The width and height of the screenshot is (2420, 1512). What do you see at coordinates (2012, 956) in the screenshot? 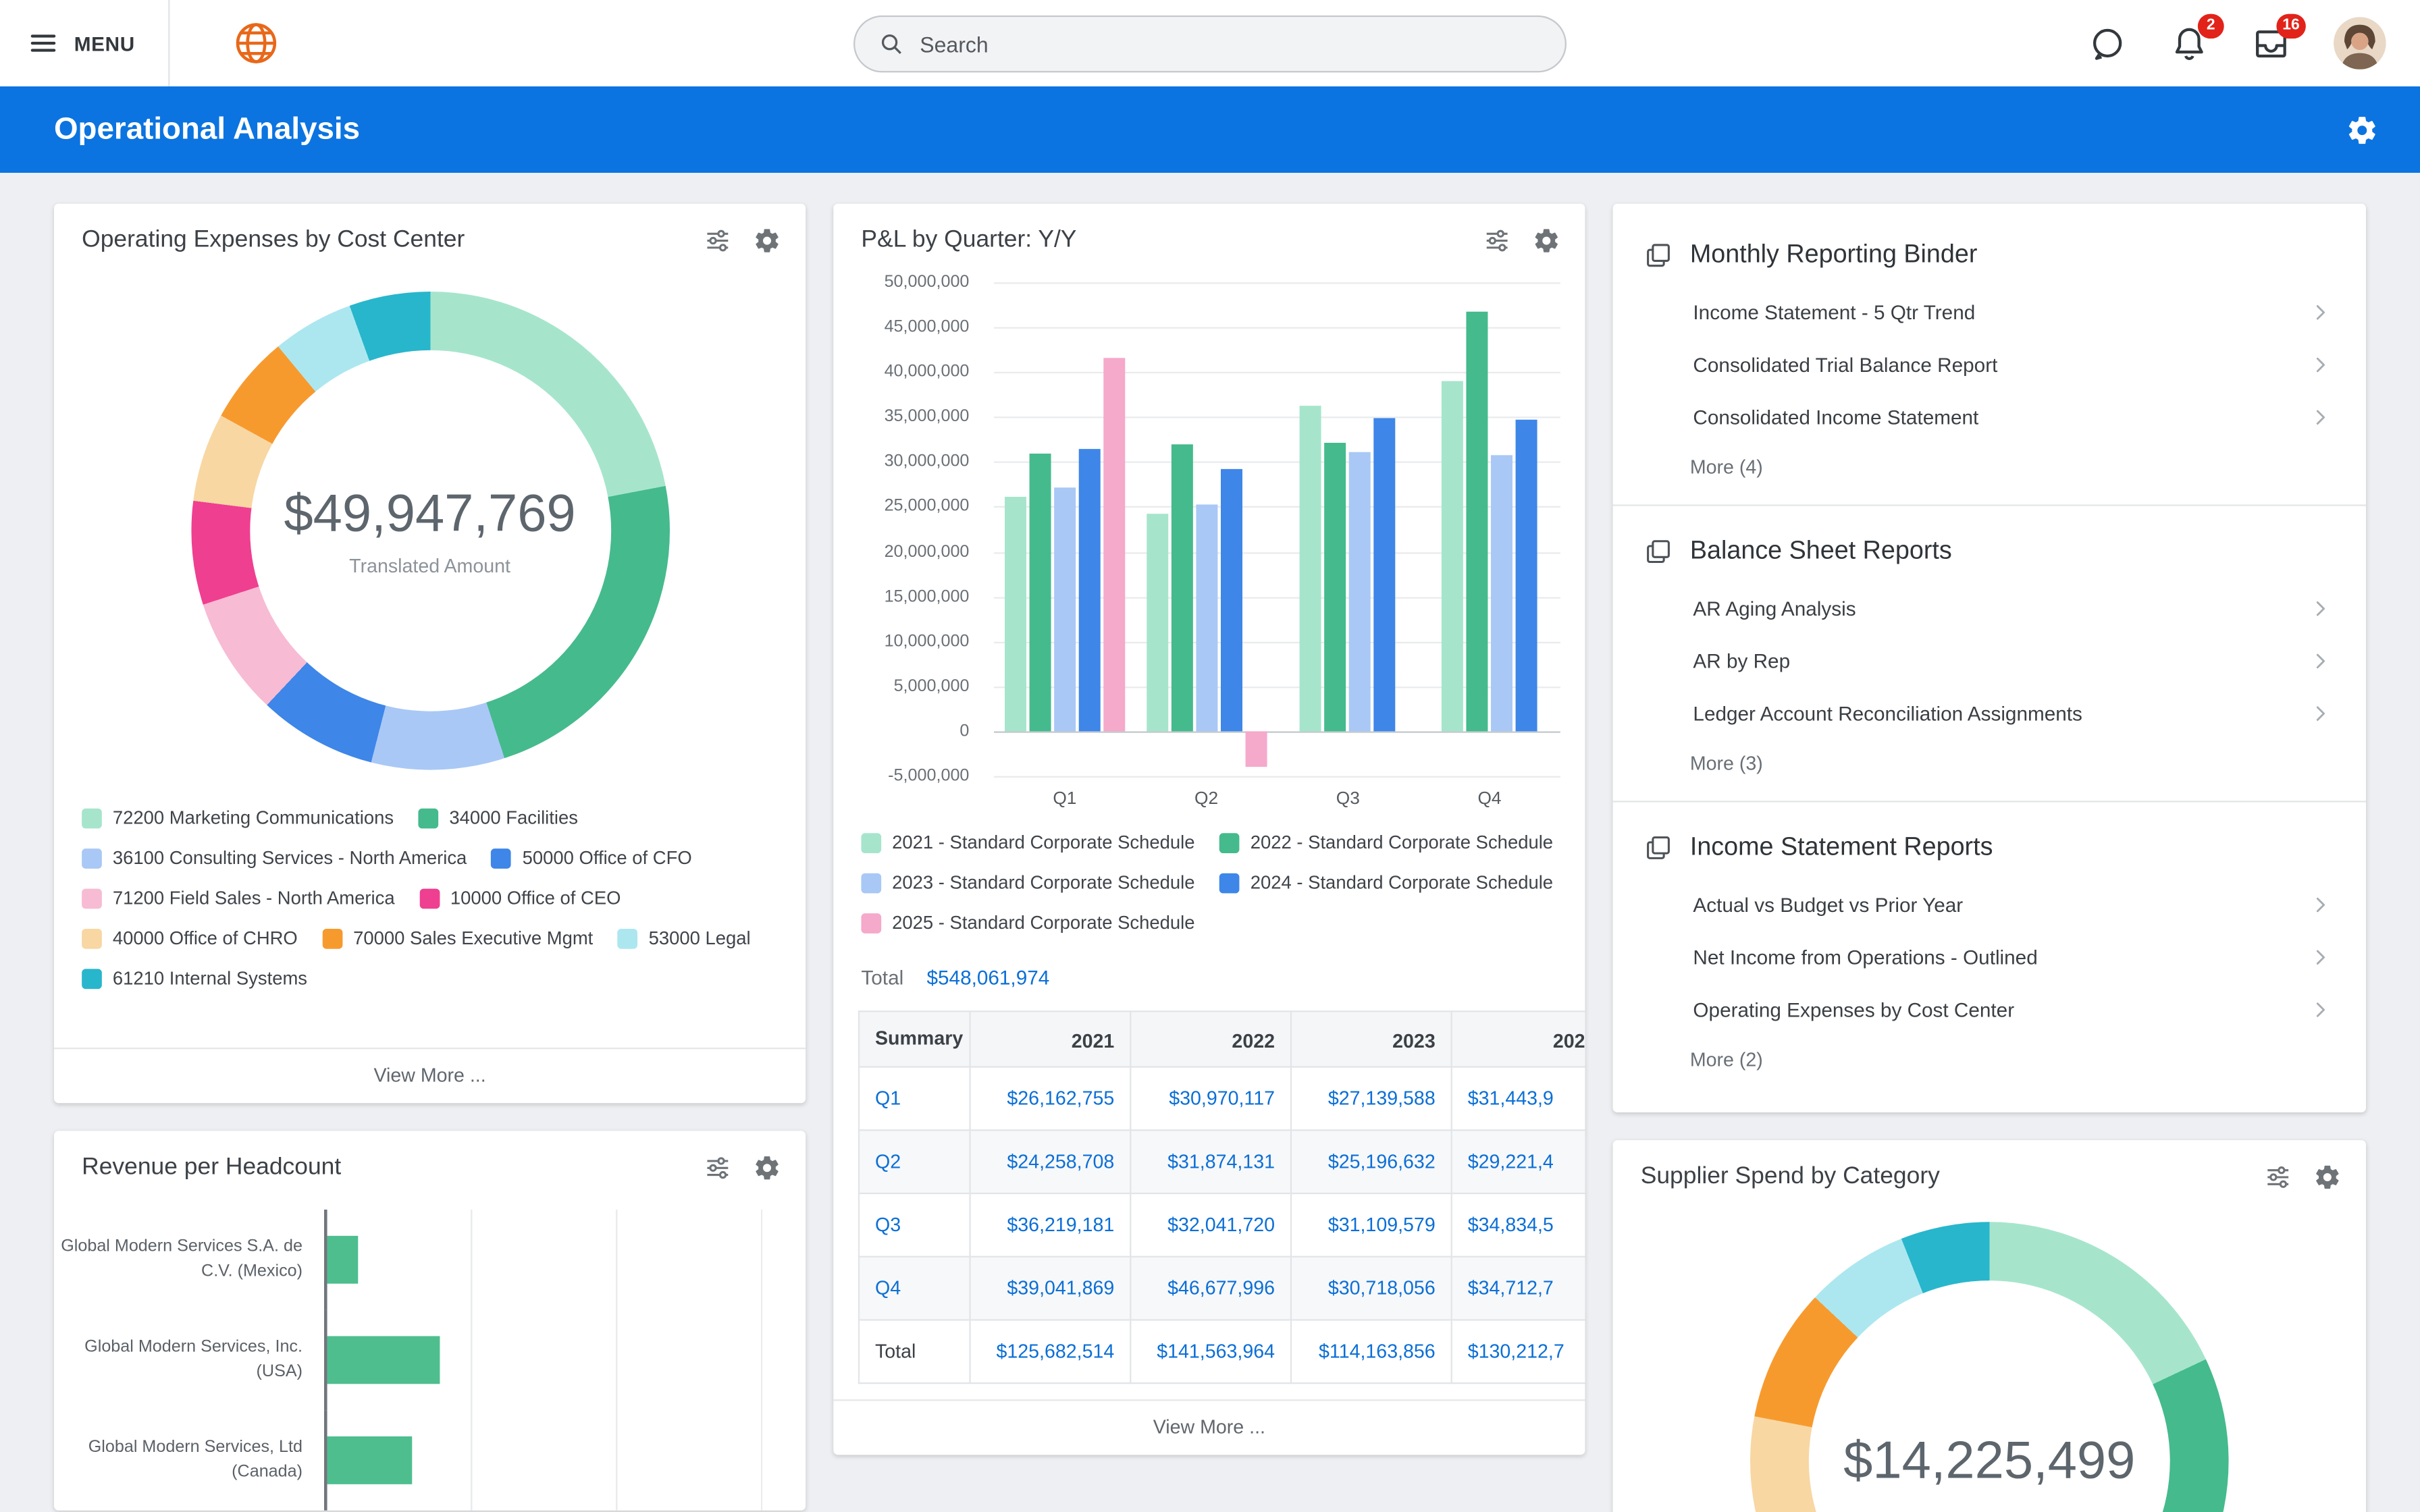
I see `report-link: Net Income from Operations - Outlined` at bounding box center [2012, 956].